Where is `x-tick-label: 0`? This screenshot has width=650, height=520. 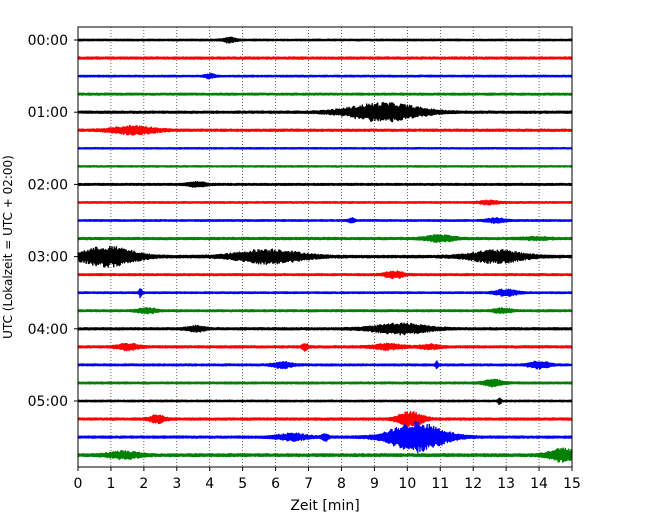 x-tick-label: 0 is located at coordinates (78, 484).